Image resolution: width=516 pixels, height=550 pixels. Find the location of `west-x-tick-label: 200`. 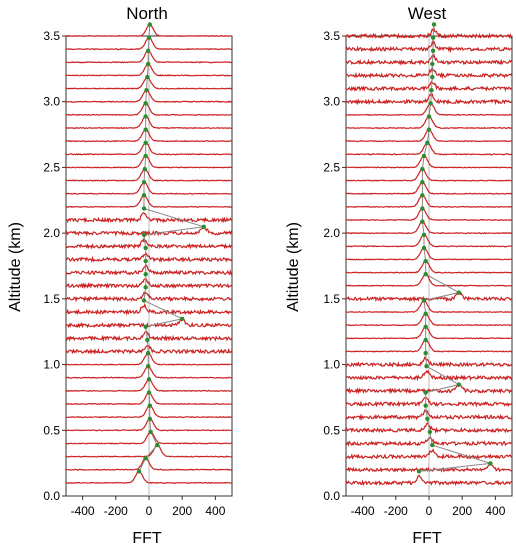

west-x-tick-label: 200 is located at coordinates (462, 511).